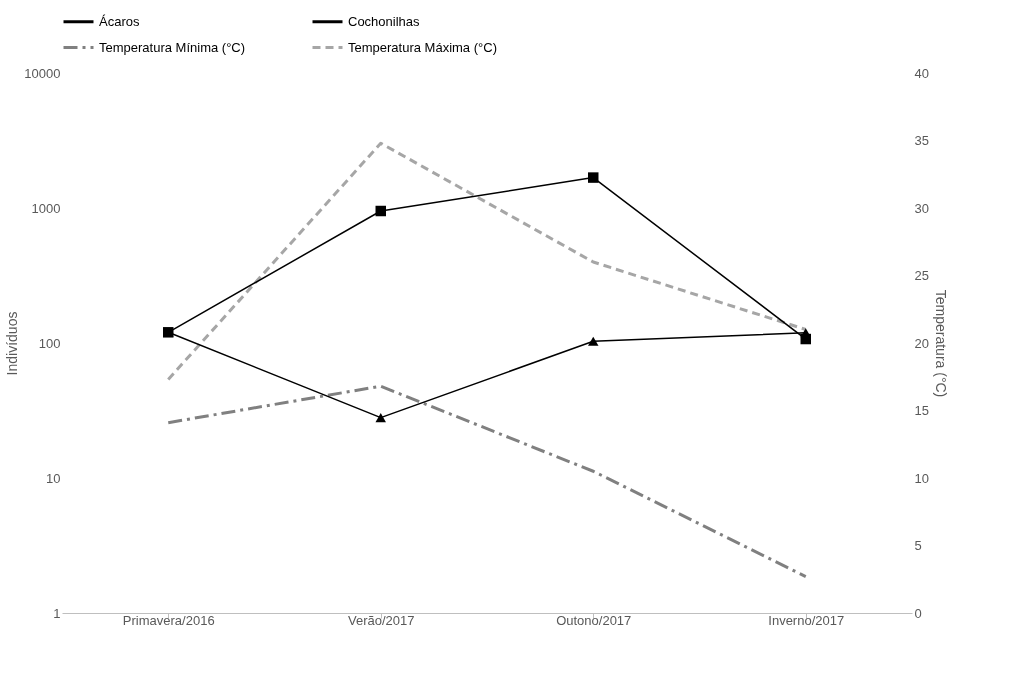 This screenshot has height=689, width=1032. I want to click on x-tick-label: Inverno/2017, so click(806, 620).